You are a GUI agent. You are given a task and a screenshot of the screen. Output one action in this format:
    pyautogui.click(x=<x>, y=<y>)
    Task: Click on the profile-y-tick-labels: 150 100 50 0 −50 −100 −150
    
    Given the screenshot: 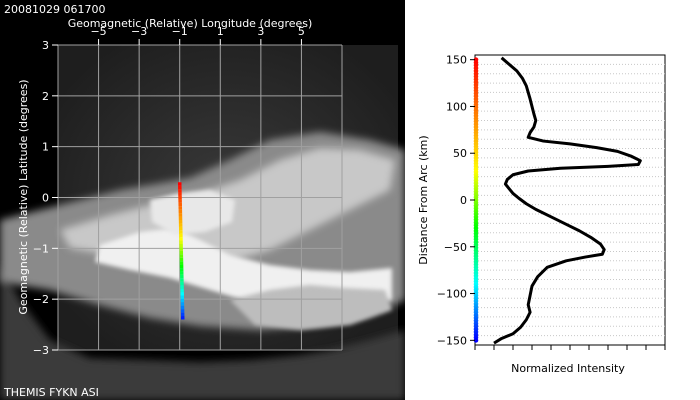 What is the action you would take?
    pyautogui.click(x=456, y=200)
    